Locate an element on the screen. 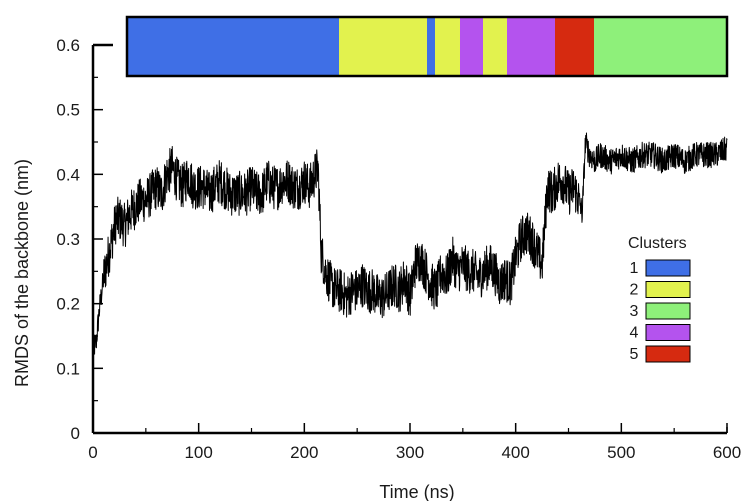 The image size is (748, 501). x-tick-label: 200 is located at coordinates (304, 452).